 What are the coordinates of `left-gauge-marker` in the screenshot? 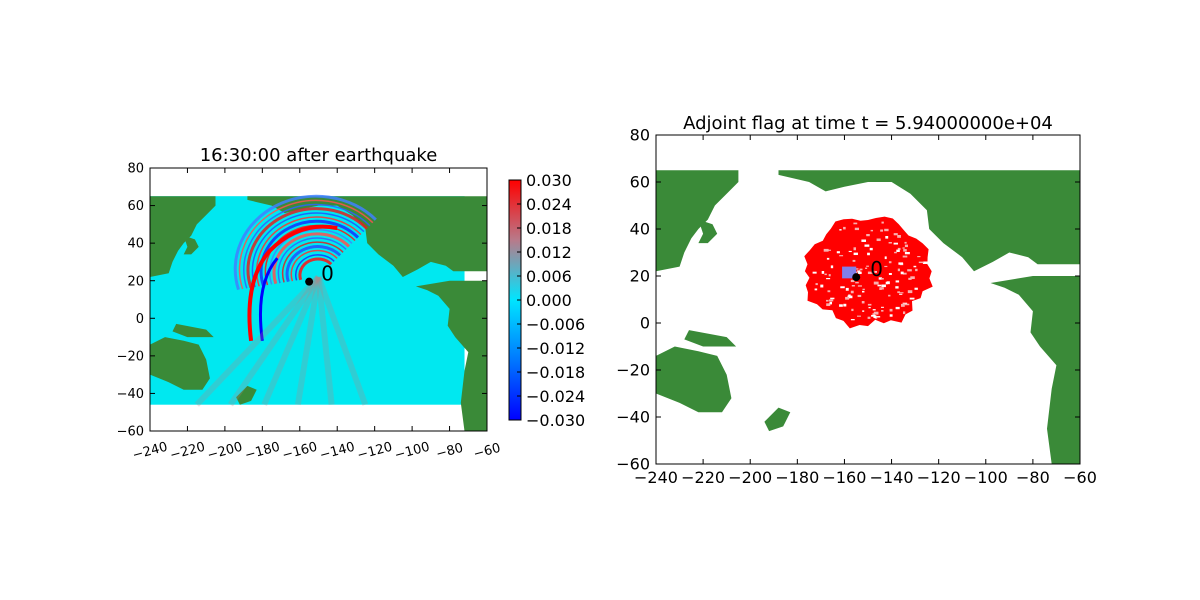 It's located at (309, 281).